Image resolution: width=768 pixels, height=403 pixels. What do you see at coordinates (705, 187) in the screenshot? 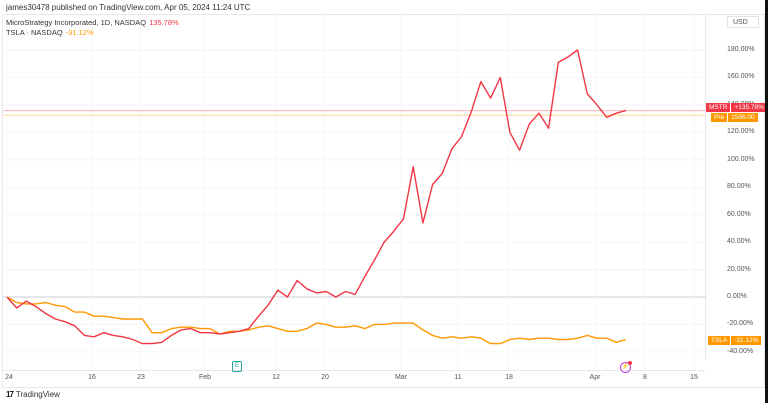
I see `y-axis-separator` at bounding box center [705, 187].